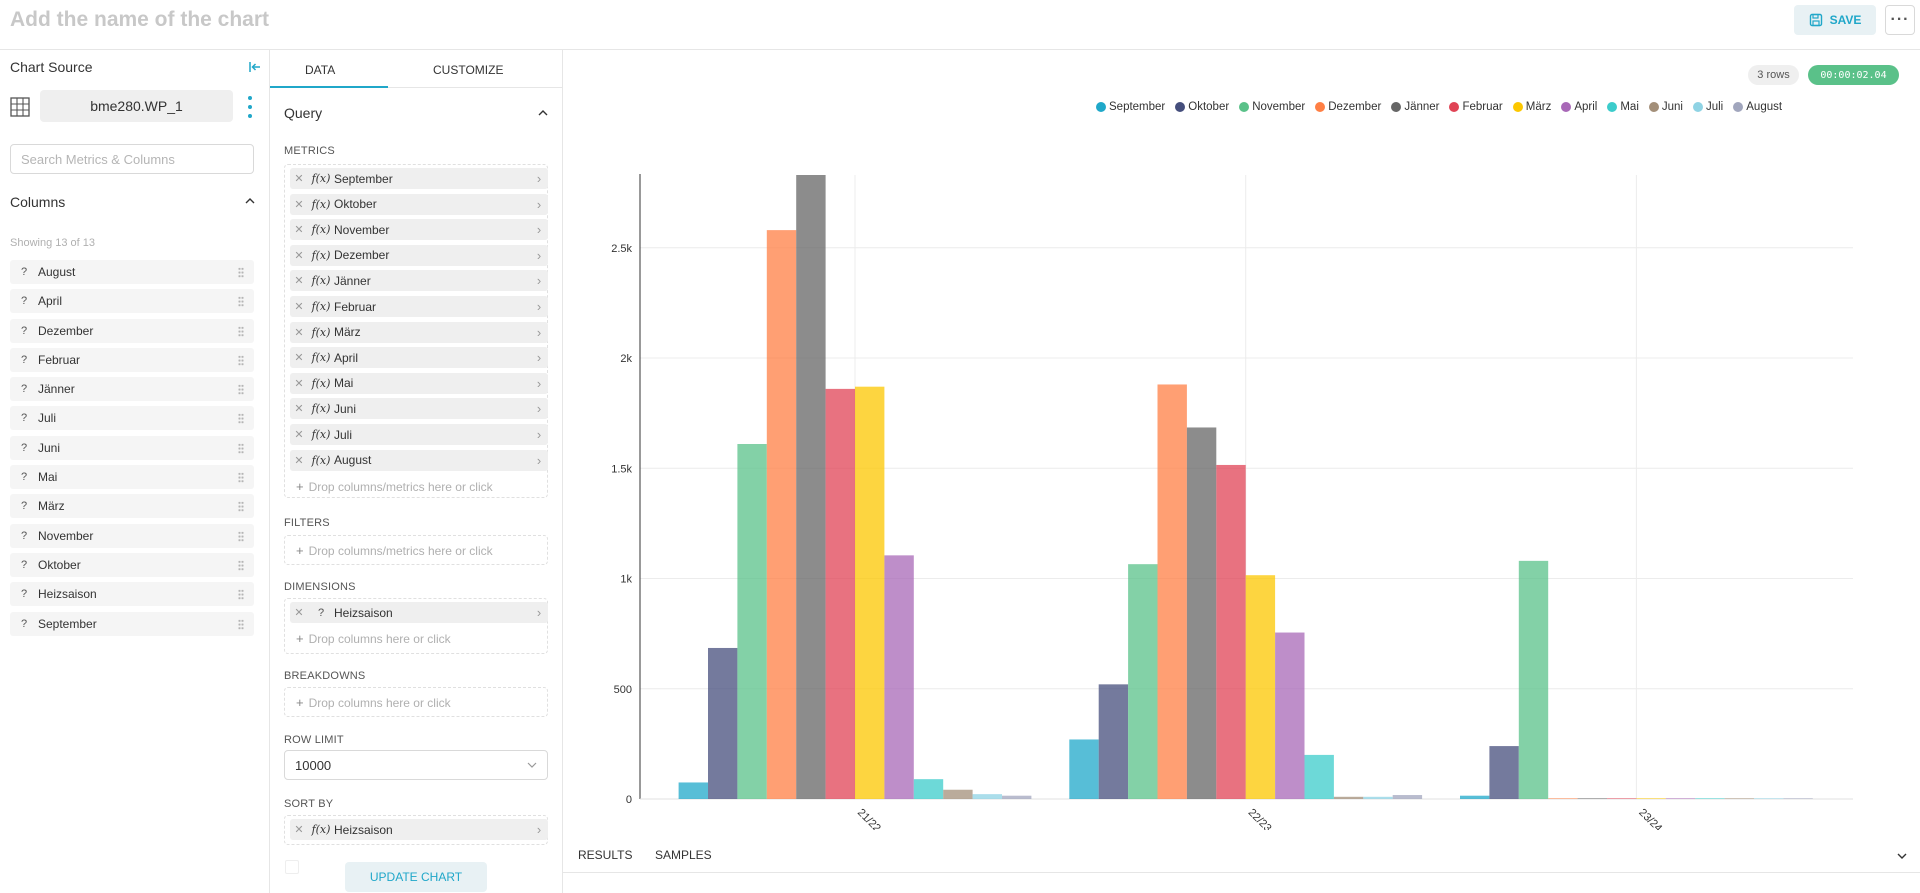 This screenshot has width=1920, height=893. What do you see at coordinates (132, 159) in the screenshot?
I see `search-metrics-input` at bounding box center [132, 159].